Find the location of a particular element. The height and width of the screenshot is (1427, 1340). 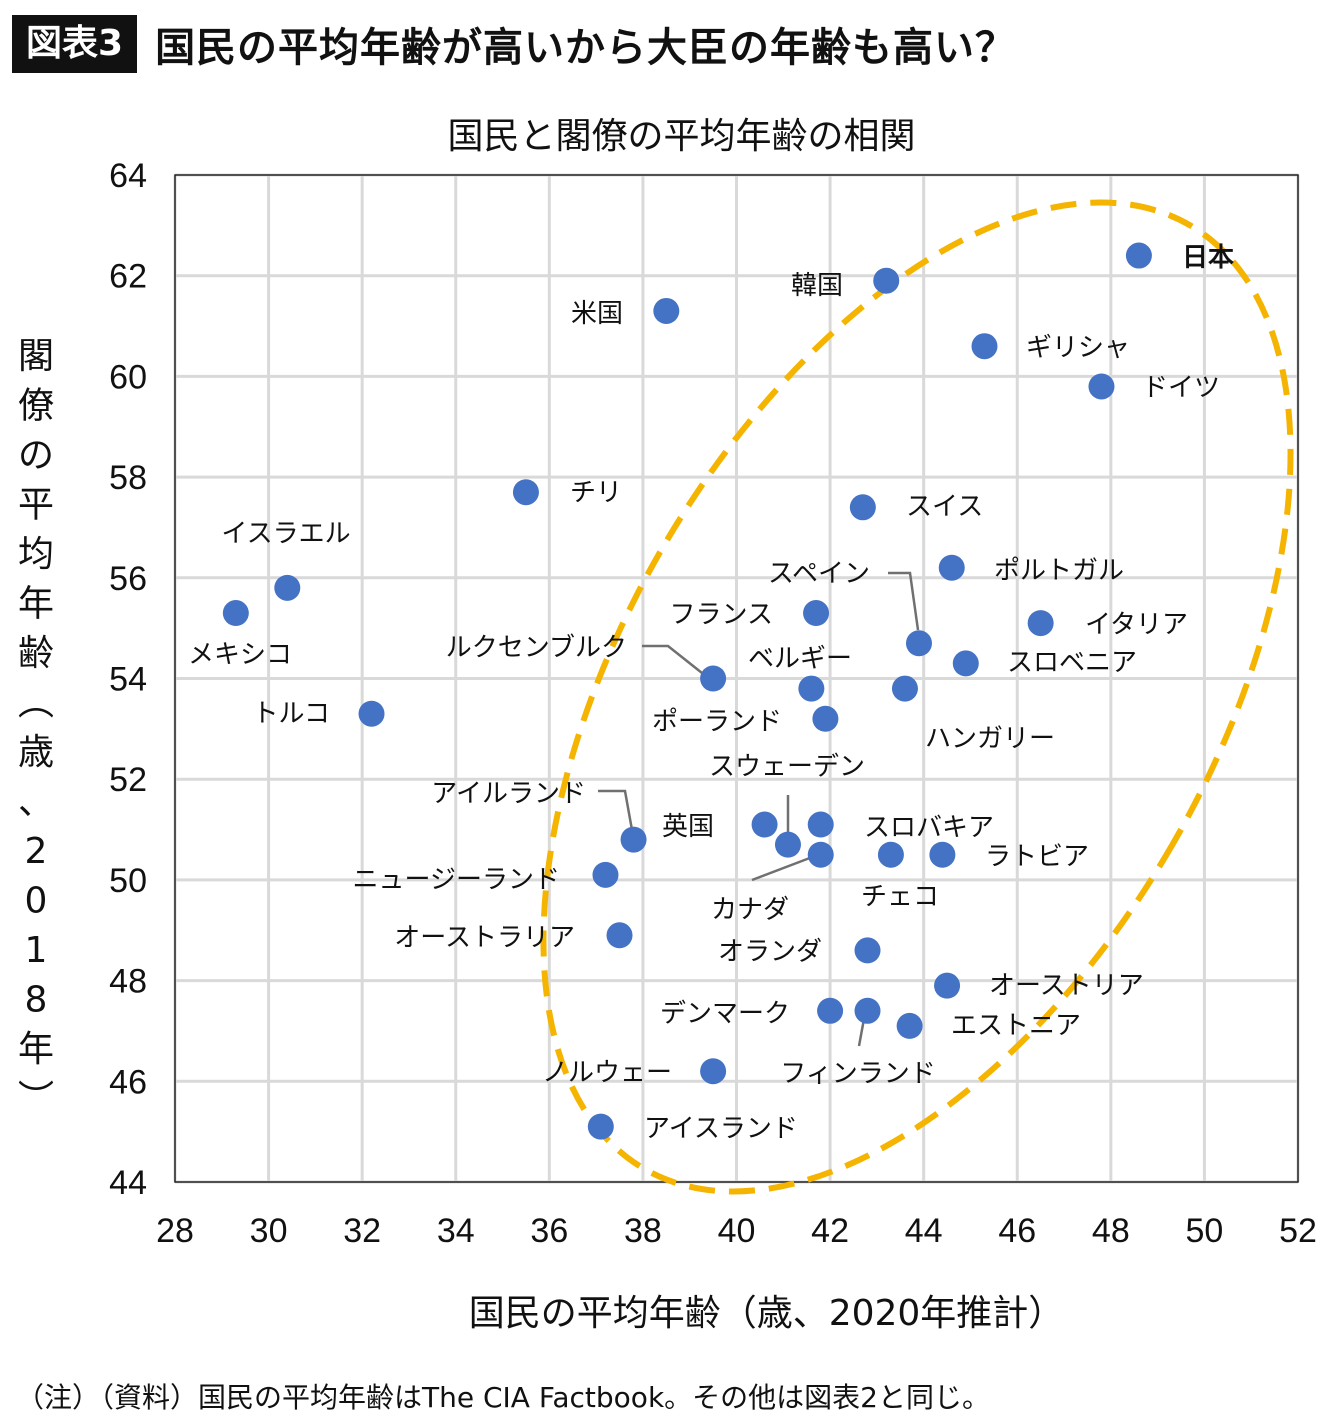

data-point-label: 日本 is located at coordinates (1208, 258).